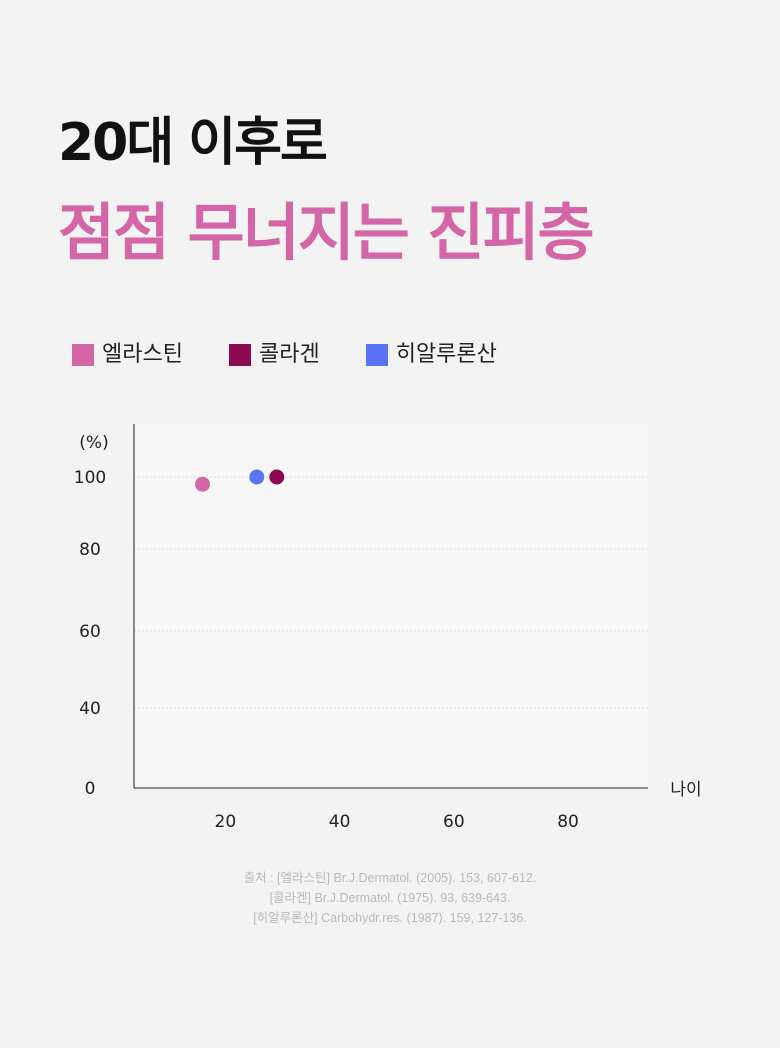  I want to click on x-tick-label: 20, so click(226, 822).